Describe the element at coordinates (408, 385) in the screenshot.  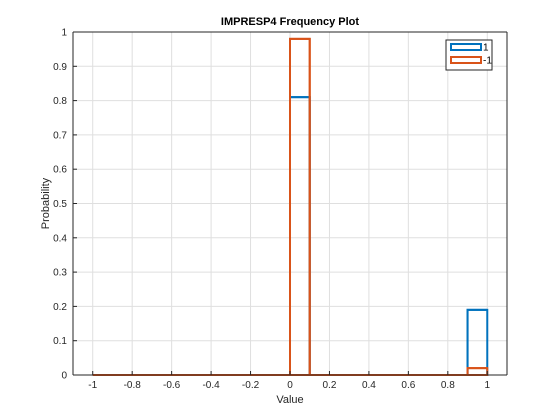
I see `x-tick-label: 0.6` at that location.